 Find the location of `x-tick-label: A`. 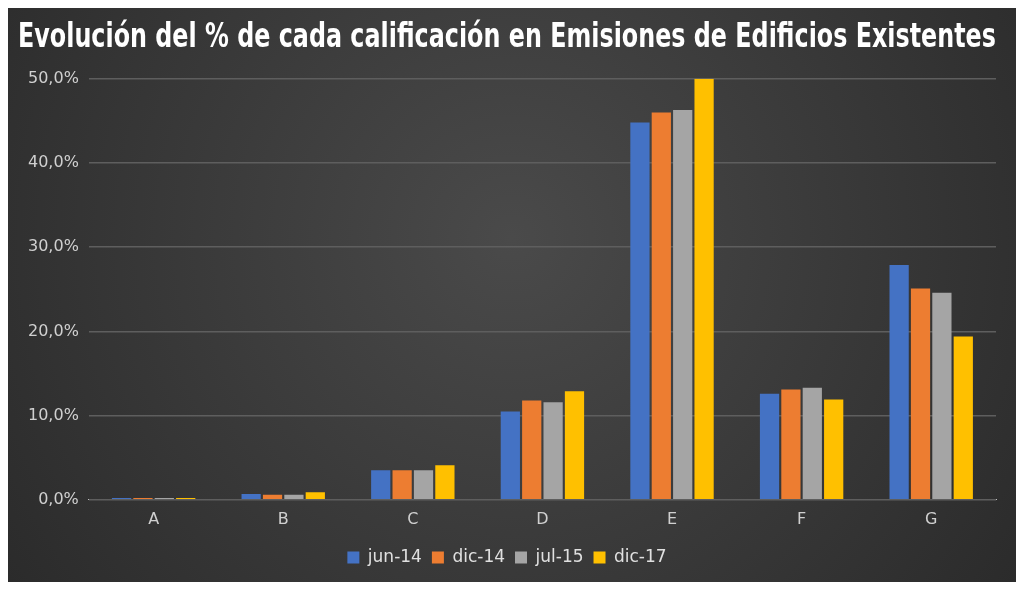

x-tick-label: A is located at coordinates (154, 518).